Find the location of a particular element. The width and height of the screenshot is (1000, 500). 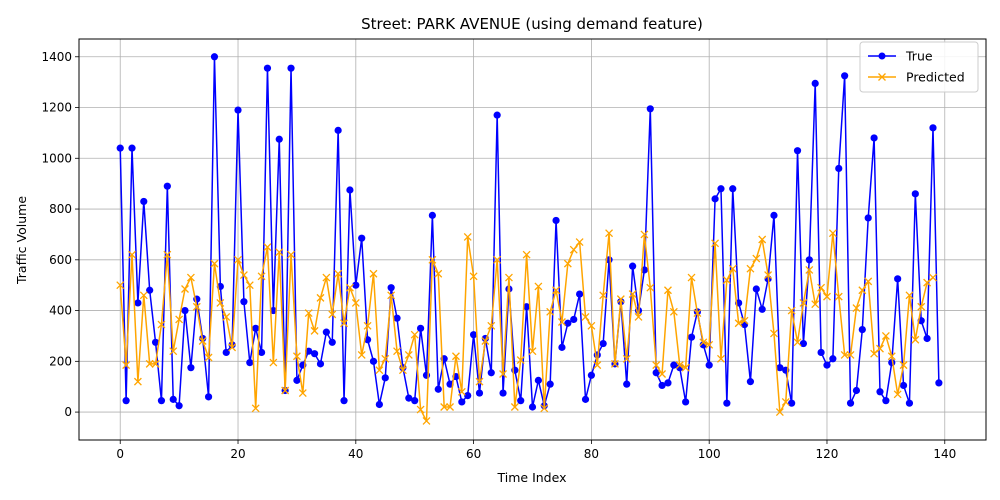

y-tick-label: 800 is located at coordinates (60, 209).